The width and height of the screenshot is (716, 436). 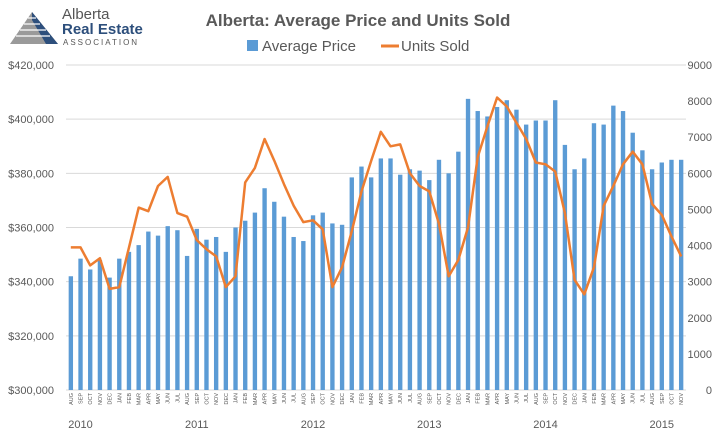 What do you see at coordinates (700, 355) in the screenshot?
I see `right-tick-label: 1000` at bounding box center [700, 355].